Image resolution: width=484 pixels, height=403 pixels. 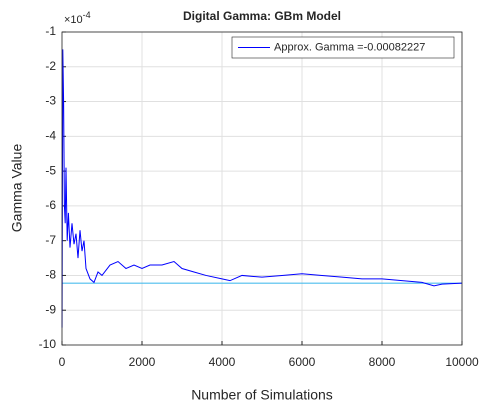 What do you see at coordinates (262, 16) in the screenshot?
I see `chart-title: Digital Gamma: GBm Model` at bounding box center [262, 16].